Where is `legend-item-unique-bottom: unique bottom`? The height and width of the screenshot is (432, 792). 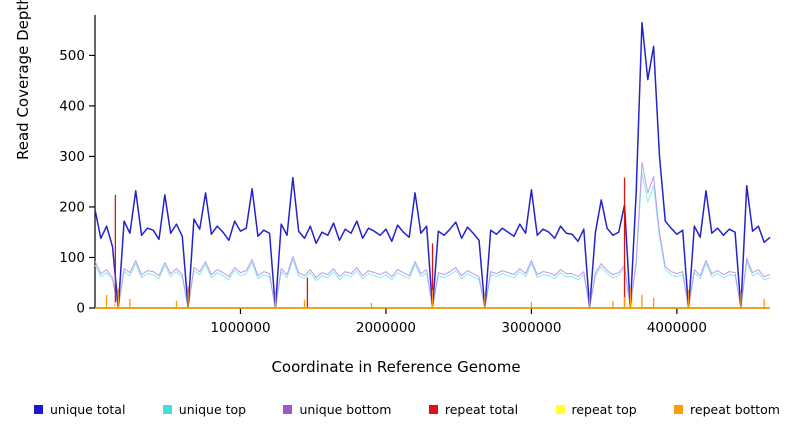
legend-item-unique-bottom: unique bottom is located at coordinates (337, 409).